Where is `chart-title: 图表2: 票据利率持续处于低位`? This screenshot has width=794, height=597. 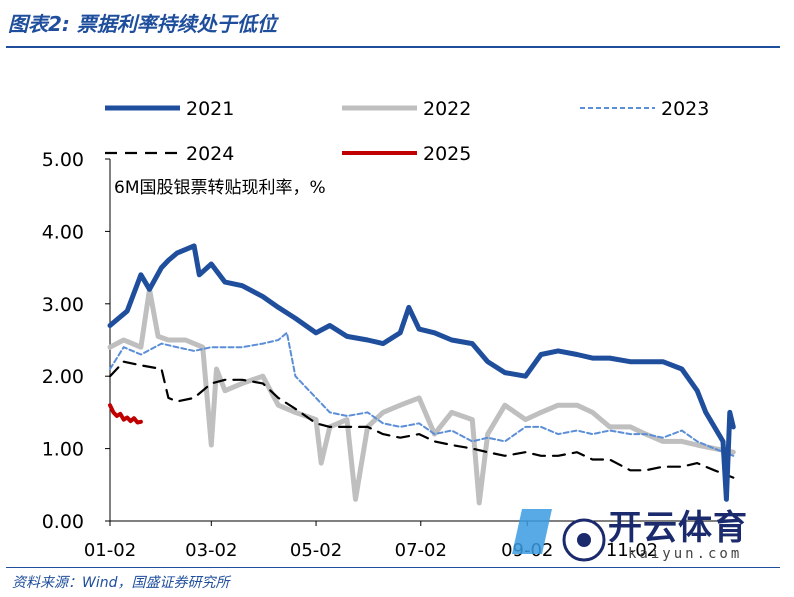
chart-title: 图表2: 票据利率持续处于低位 is located at coordinates (142, 24).